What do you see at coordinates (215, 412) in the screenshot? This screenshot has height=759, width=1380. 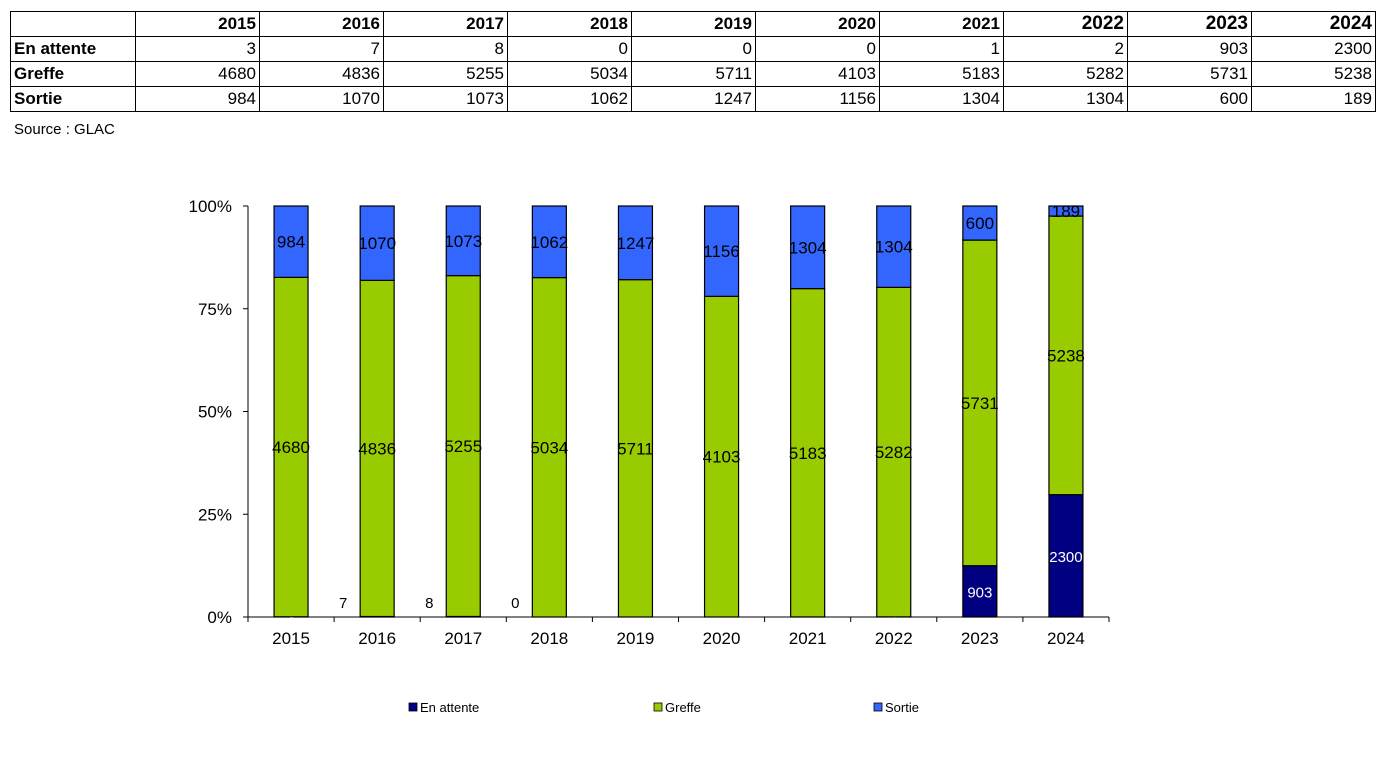 I see `y-tick-label: 50%` at bounding box center [215, 412].